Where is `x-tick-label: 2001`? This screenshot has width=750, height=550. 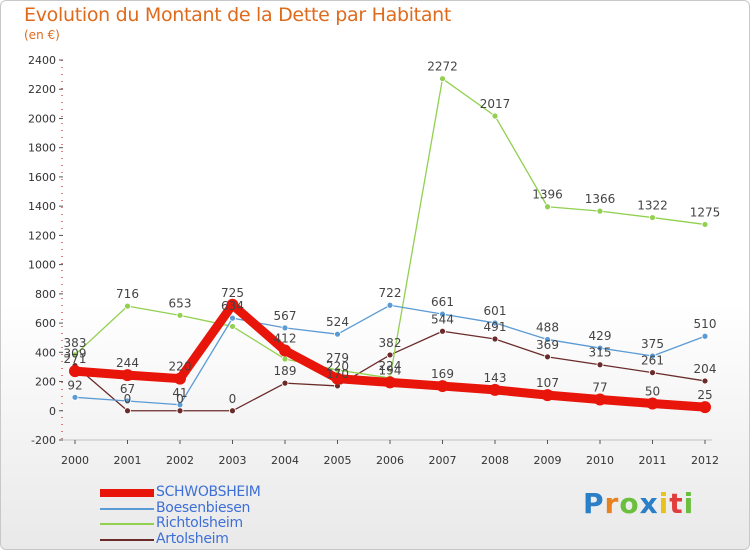
x-tick-label: 2001 is located at coordinates (128, 460).